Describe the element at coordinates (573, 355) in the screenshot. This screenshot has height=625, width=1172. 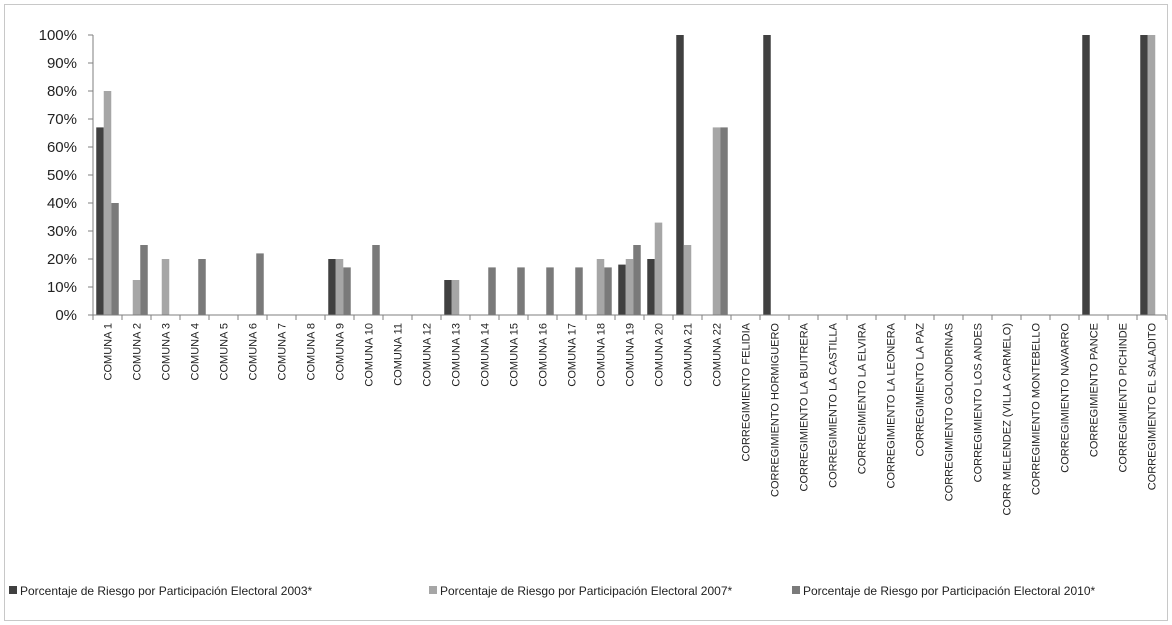
I see `category-label: COMUNA 17` at that location.